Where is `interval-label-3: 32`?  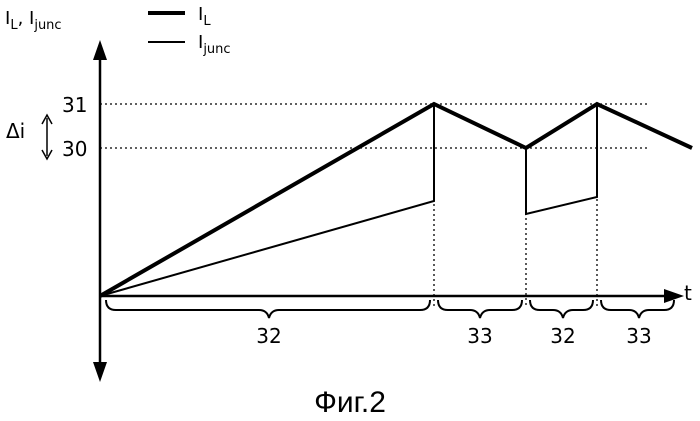
interval-label-3: 32 is located at coordinates (562, 336).